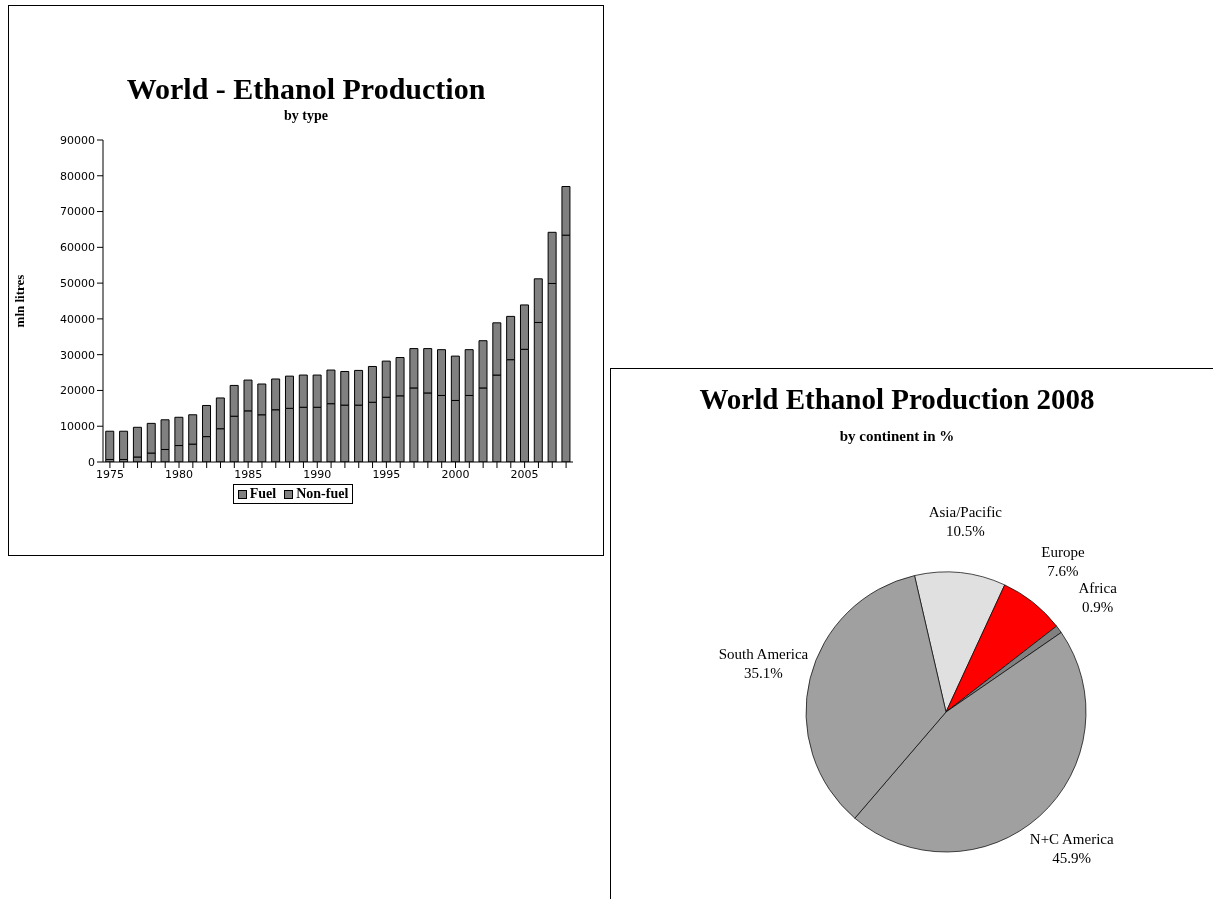 The image size is (1213, 899). Describe the element at coordinates (322, 494) in the screenshot. I see `legend-label: Non-fuel` at that location.